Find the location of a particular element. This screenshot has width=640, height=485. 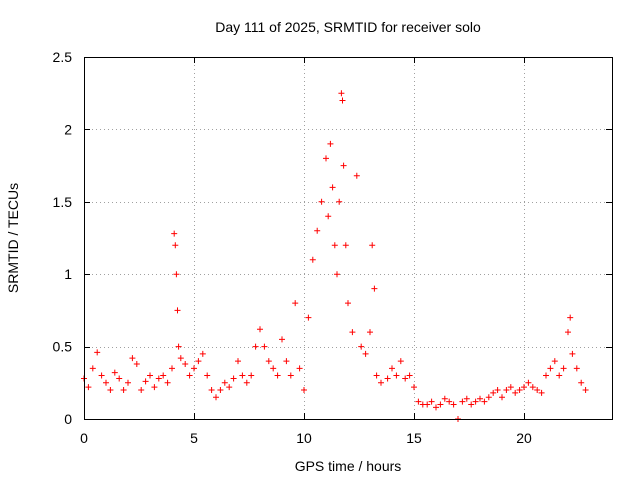

y-tick-label: 1 is located at coordinates (68, 274).